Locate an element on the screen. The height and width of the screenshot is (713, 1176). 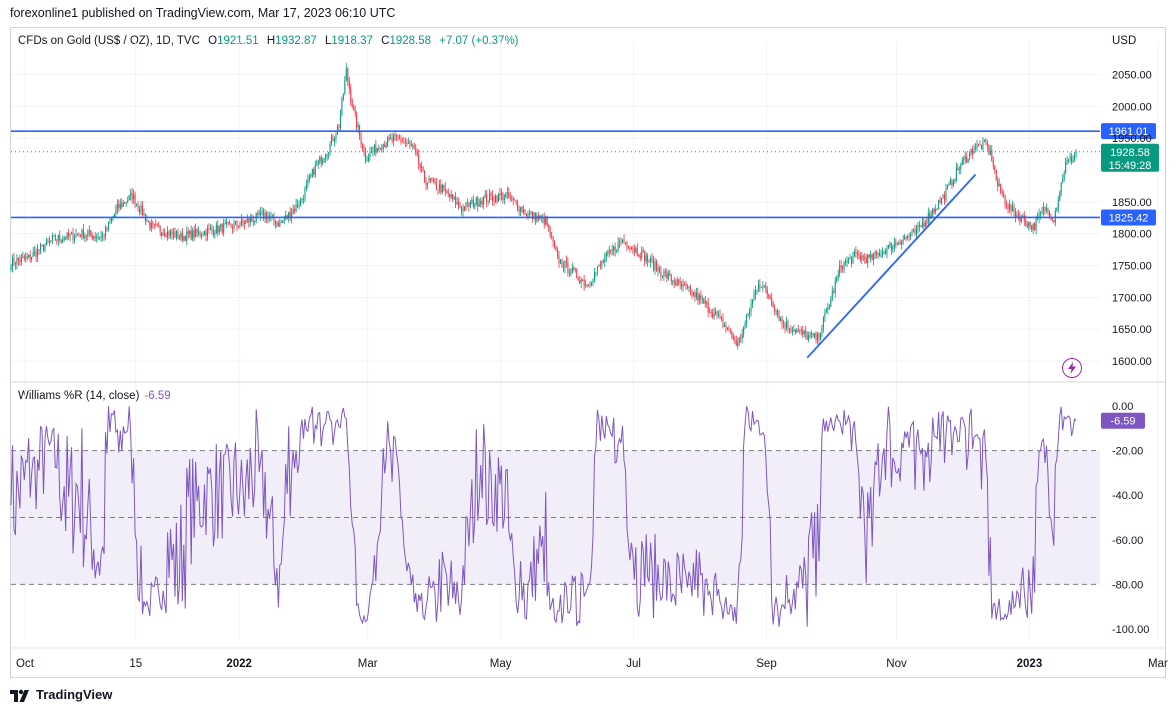
price-tick-label: 1850.00 is located at coordinates (1132, 203).